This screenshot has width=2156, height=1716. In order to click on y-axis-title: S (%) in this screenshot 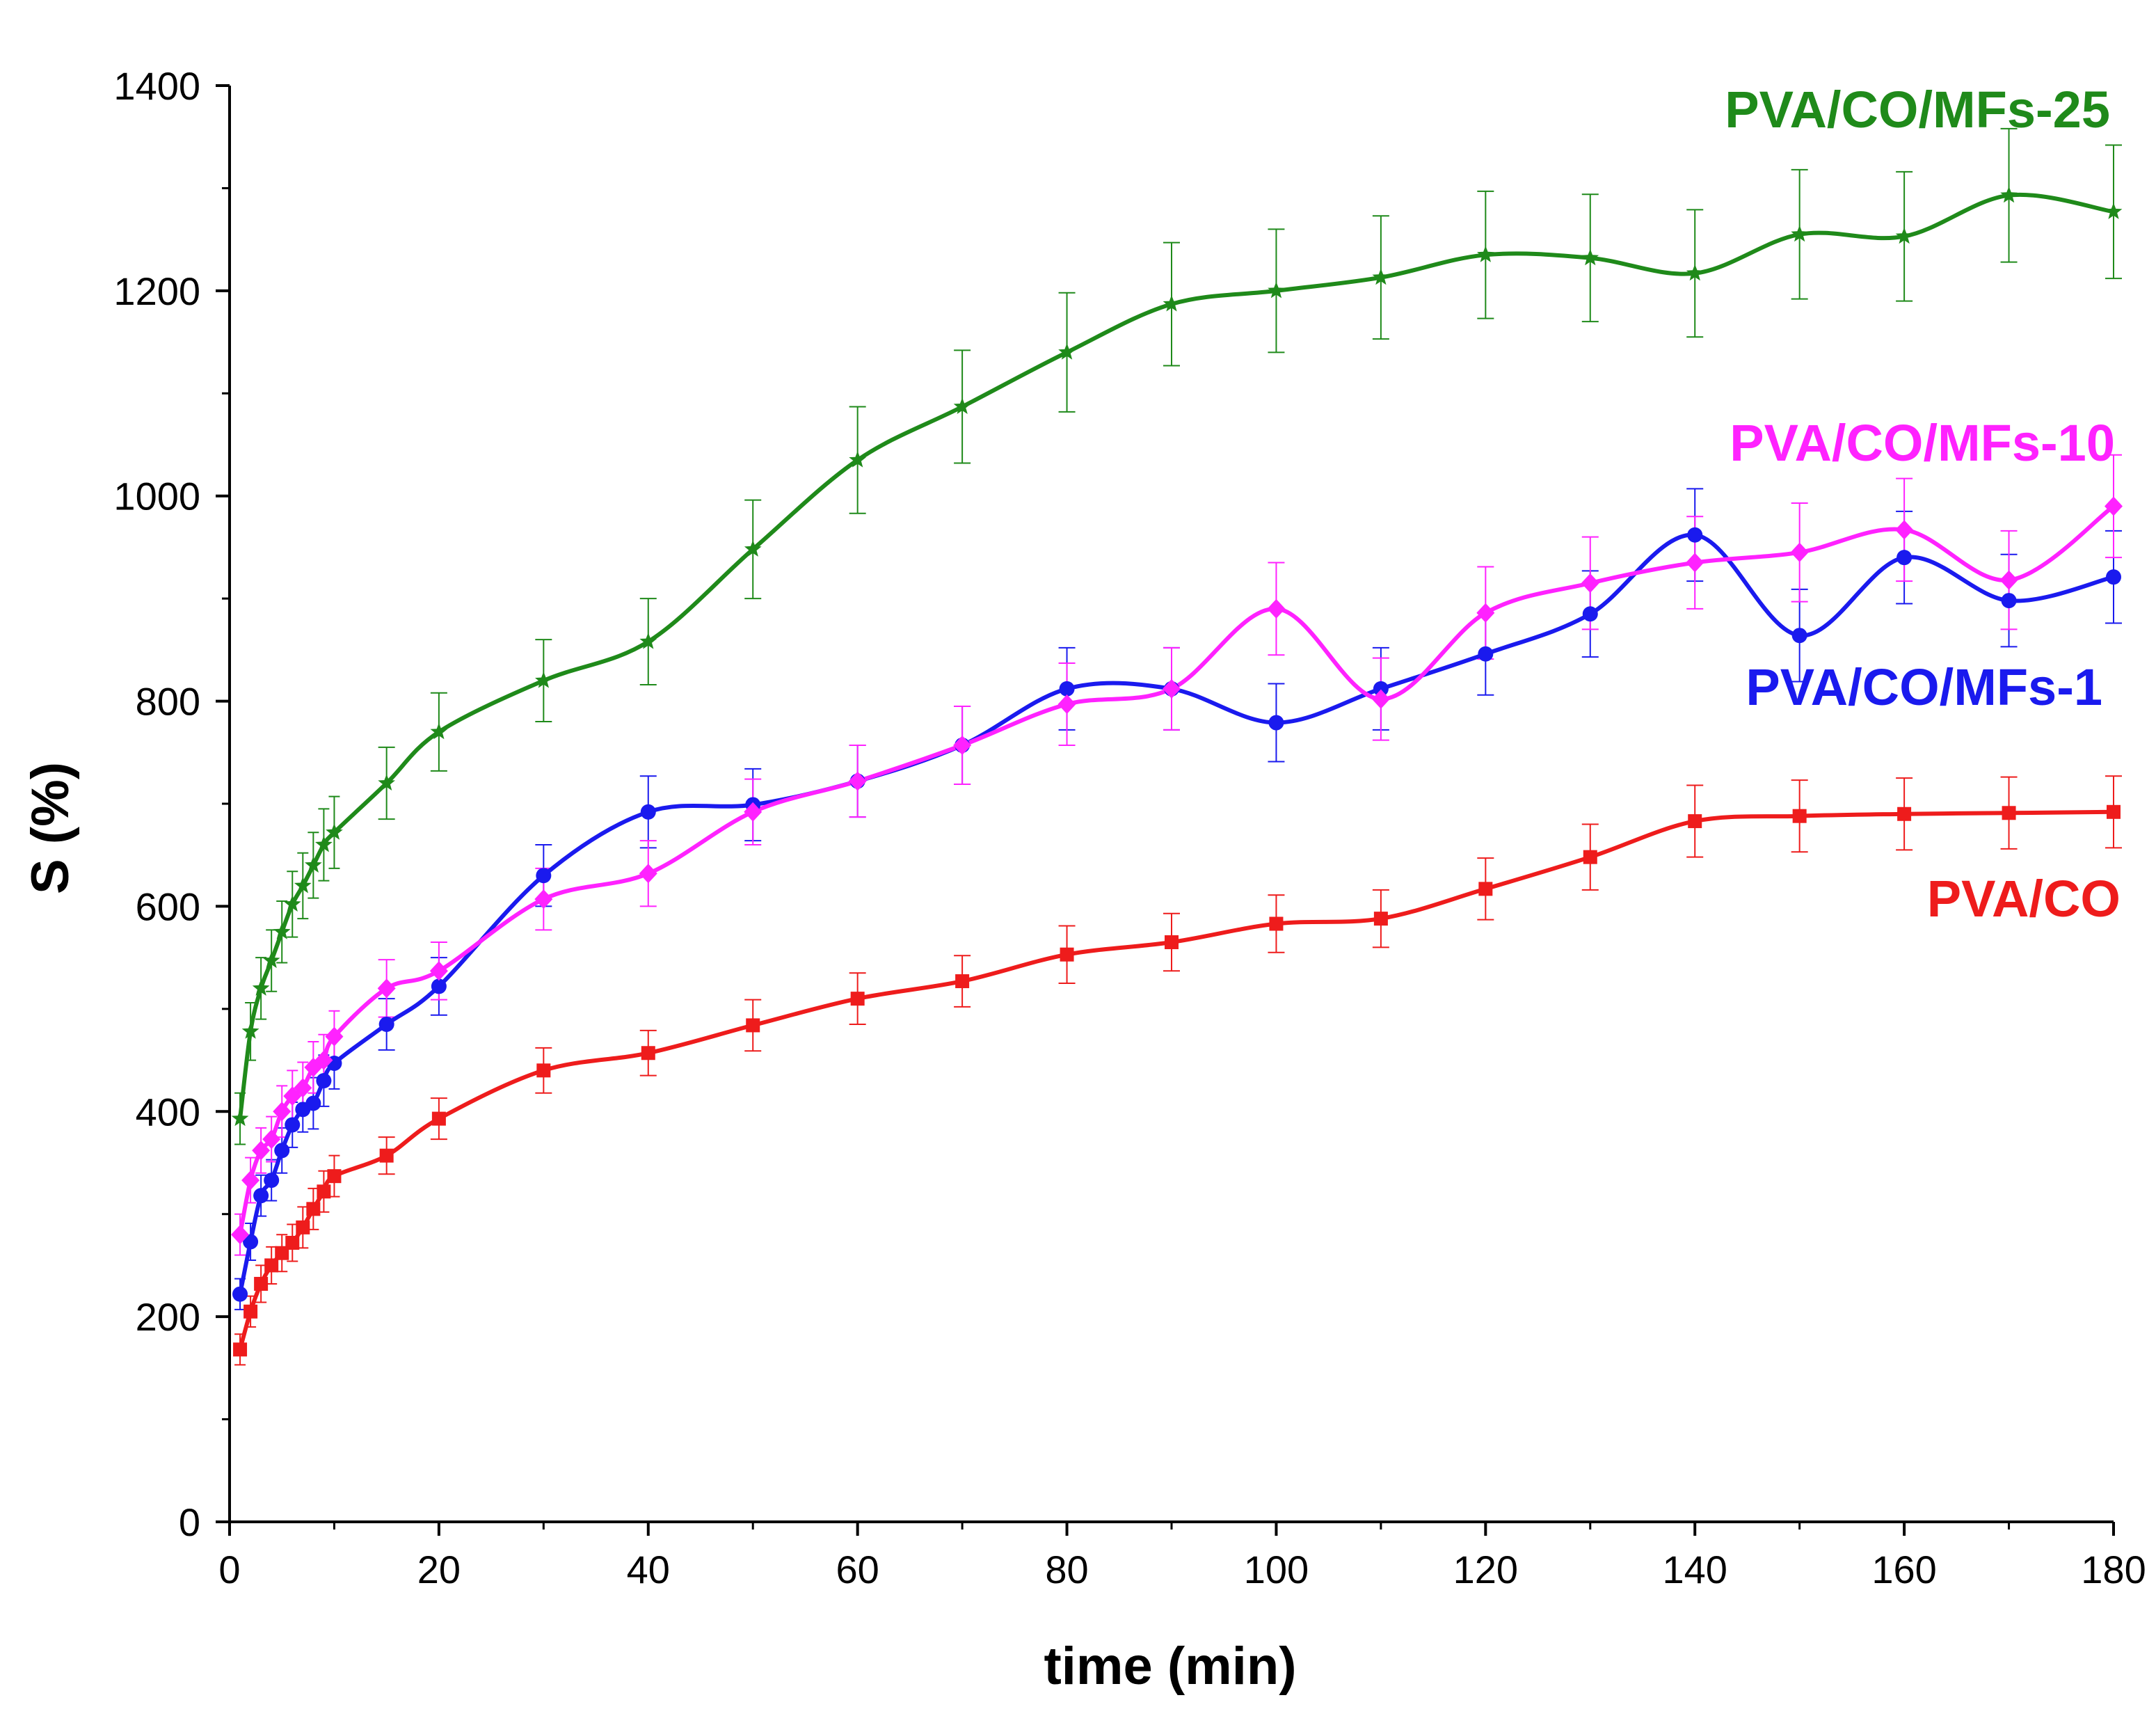, I will do `click(50, 828)`.